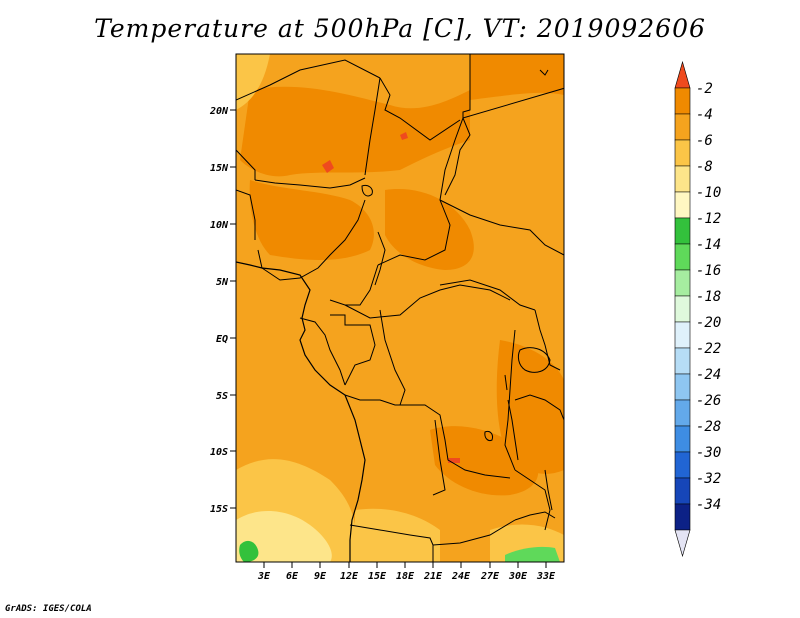 The width and height of the screenshot is (800, 618). I want to click on border-chad-sudan, so click(420, 191).